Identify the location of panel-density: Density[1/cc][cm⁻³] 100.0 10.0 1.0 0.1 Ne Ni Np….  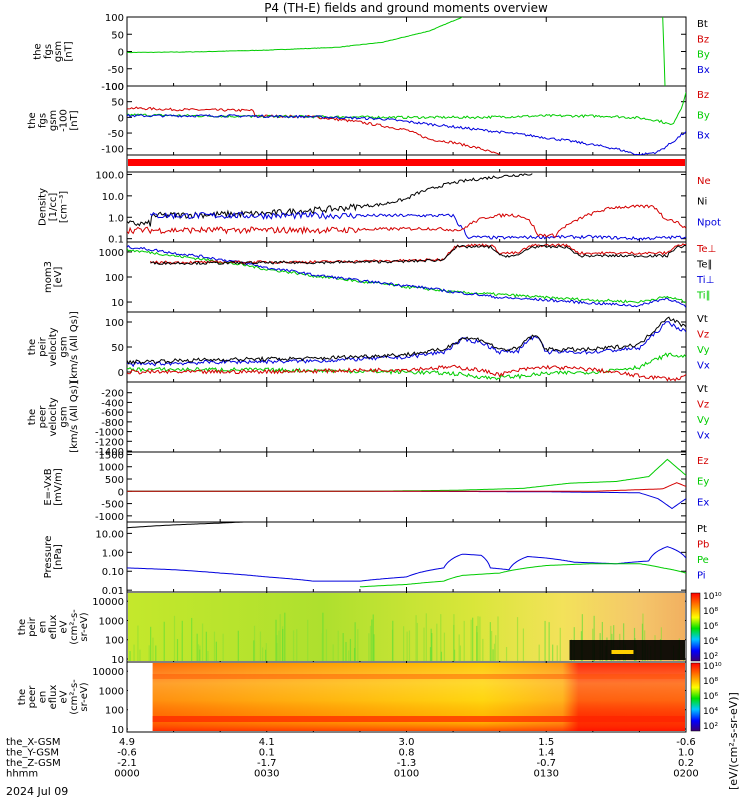
(379, 207).